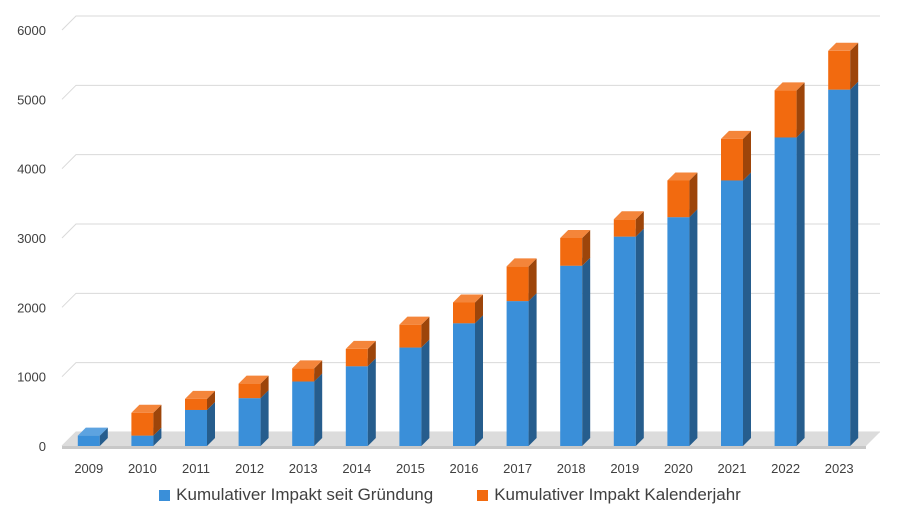 Image resolution: width=900 pixels, height=521 pixels. I want to click on y-tick-label: 5000, so click(31, 99).